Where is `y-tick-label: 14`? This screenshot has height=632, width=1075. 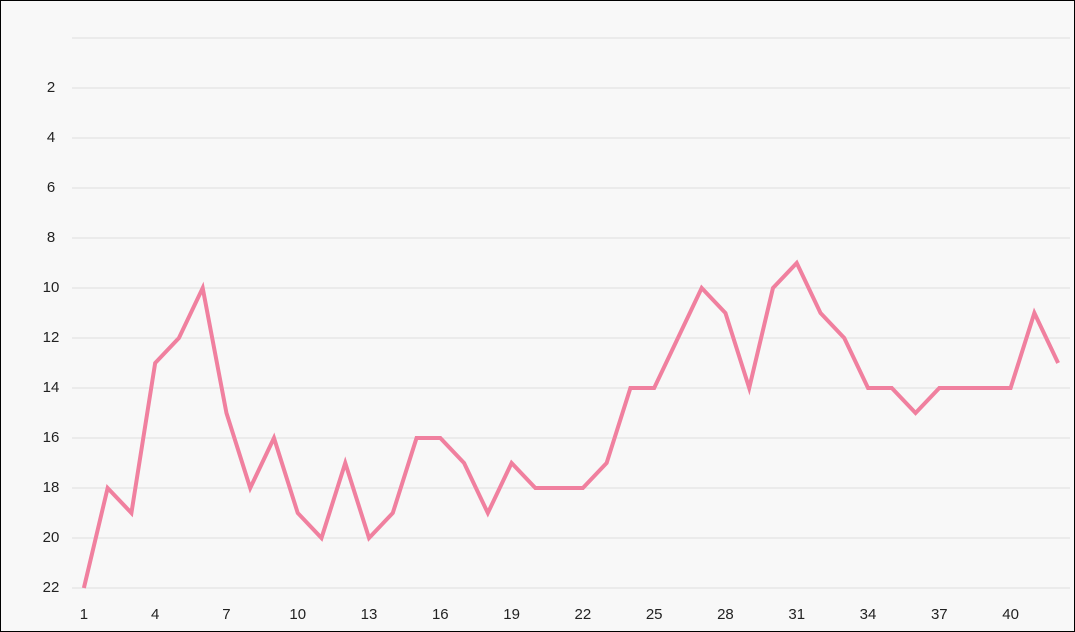
y-tick-label: 14 is located at coordinates (51, 387).